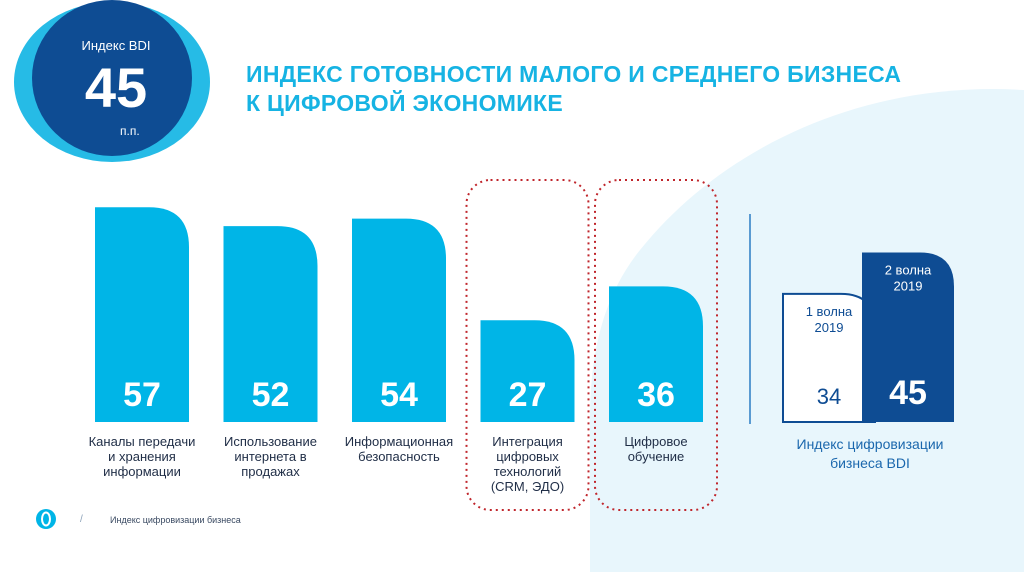 The image size is (1024, 572). What do you see at coordinates (829, 396) in the screenshot?
I see `bdi-bar-value-1: 34` at bounding box center [829, 396].